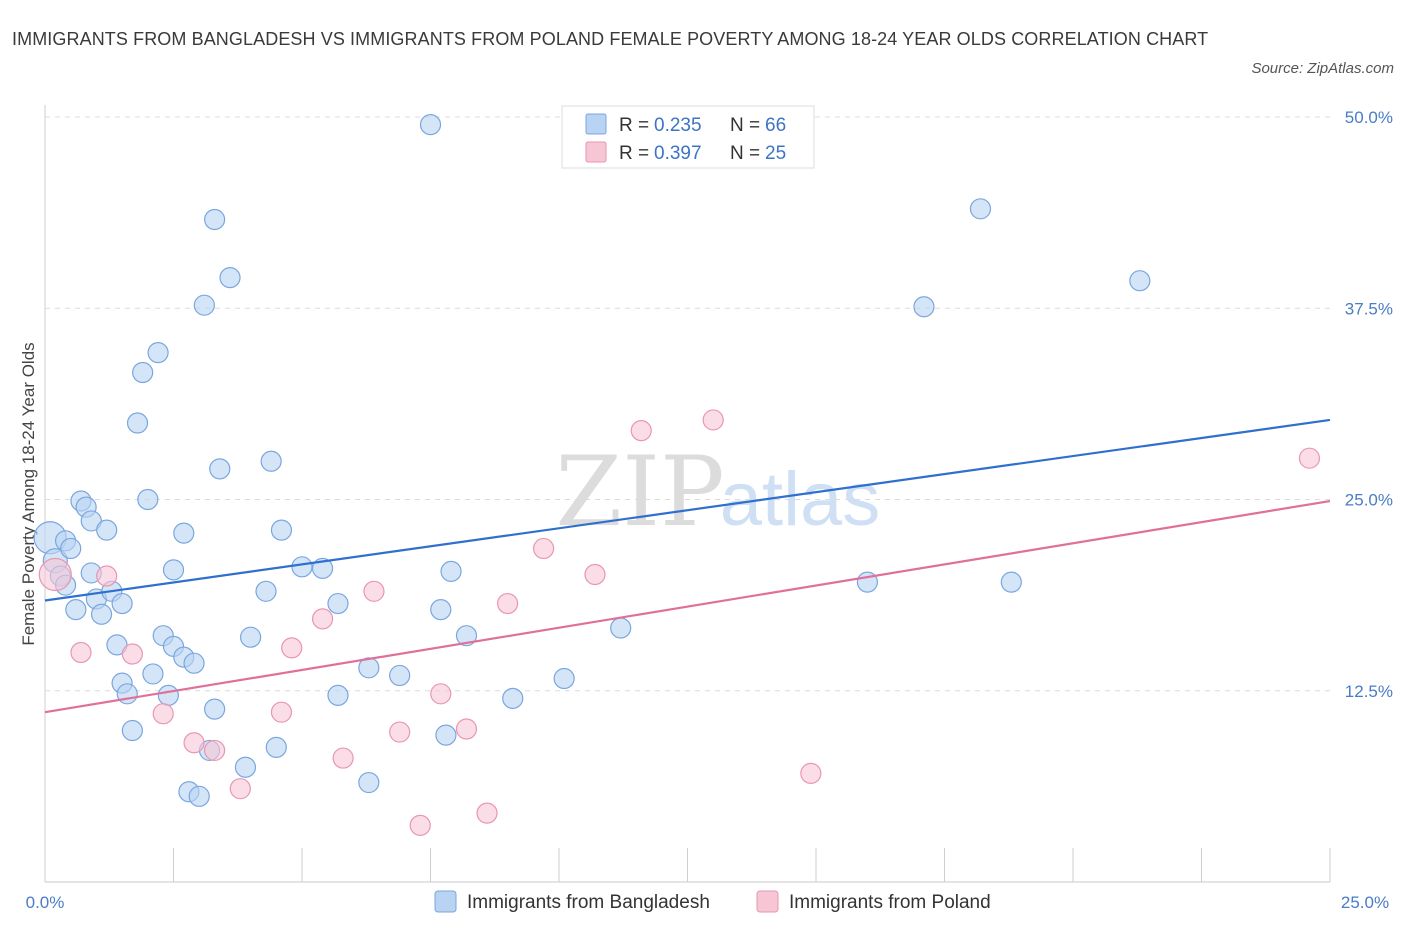  What do you see at coordinates (596, 124) in the screenshot?
I see `legend-swatch-bangladesh` at bounding box center [596, 124].